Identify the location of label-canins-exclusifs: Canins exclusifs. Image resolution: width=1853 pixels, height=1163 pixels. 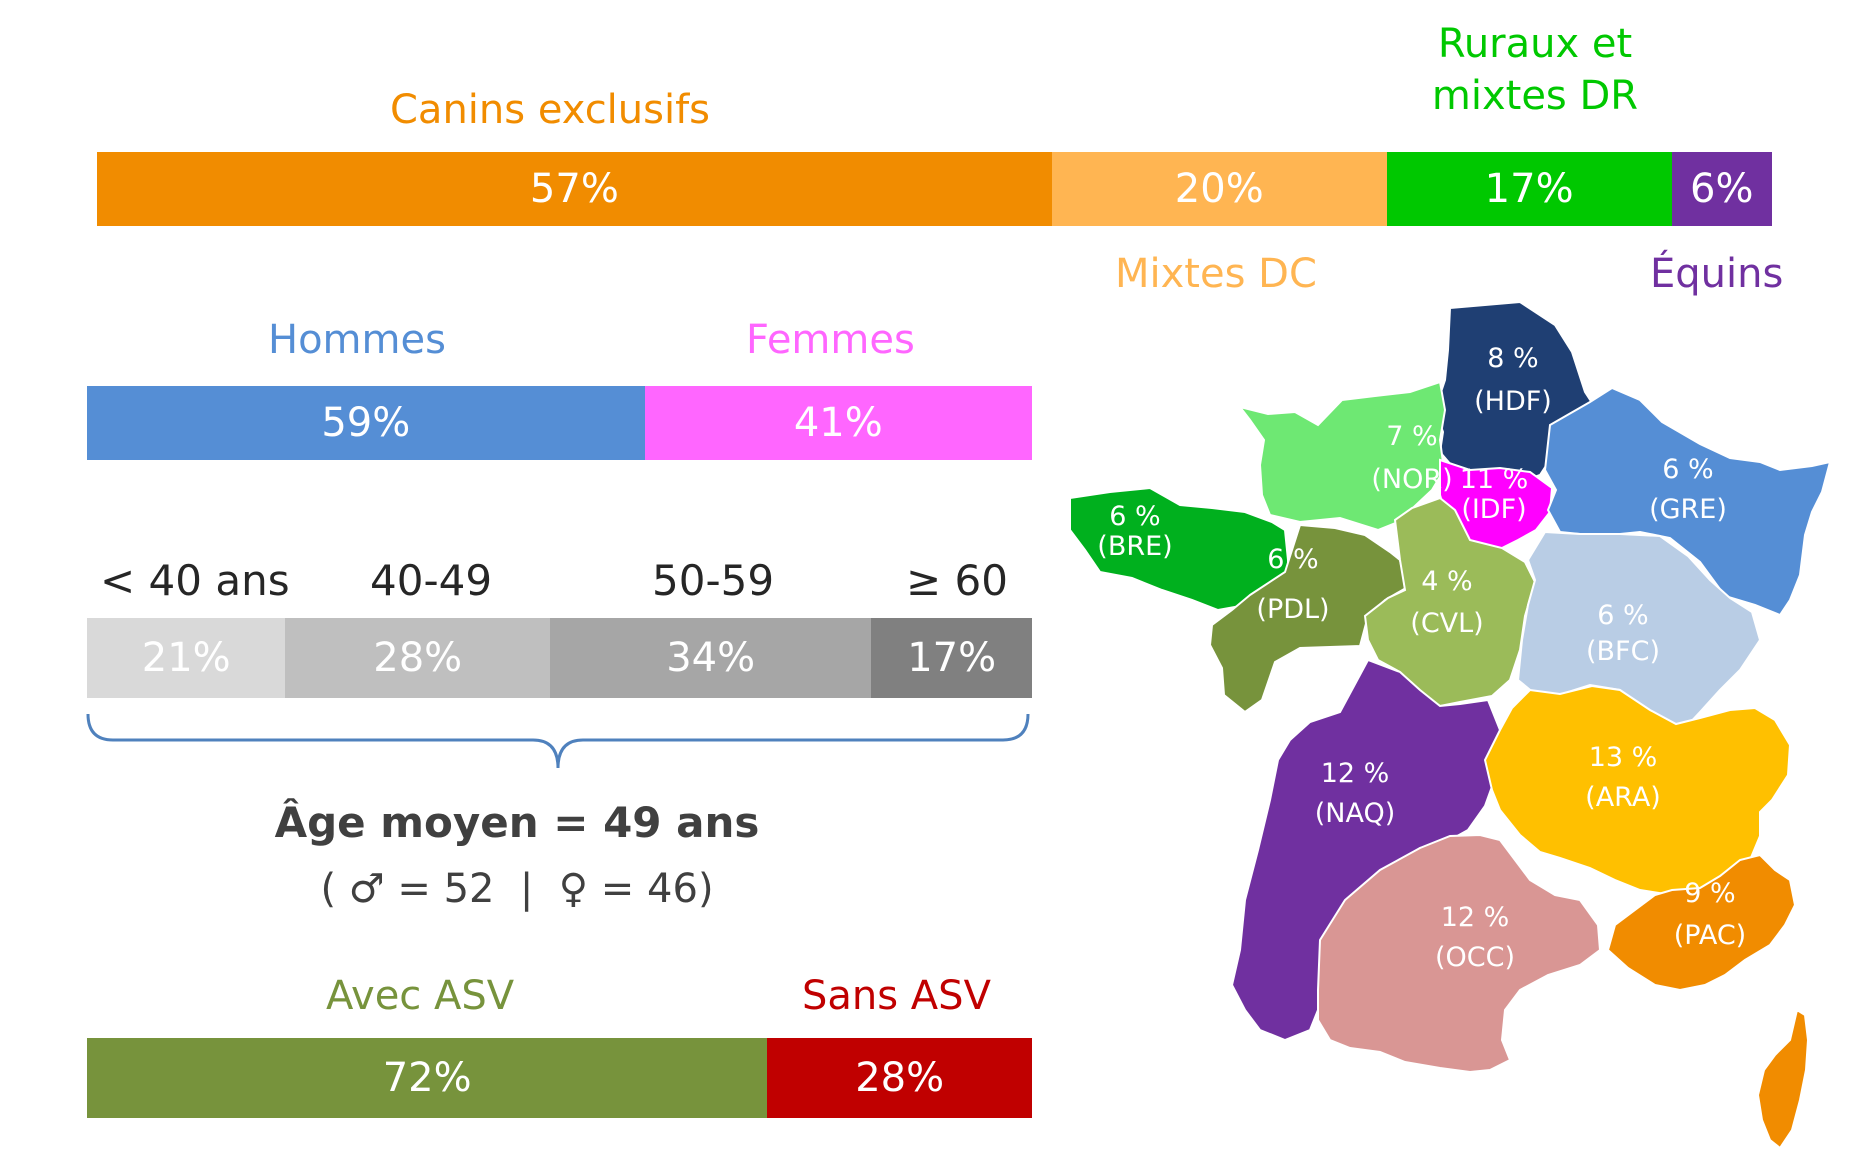
(550, 110).